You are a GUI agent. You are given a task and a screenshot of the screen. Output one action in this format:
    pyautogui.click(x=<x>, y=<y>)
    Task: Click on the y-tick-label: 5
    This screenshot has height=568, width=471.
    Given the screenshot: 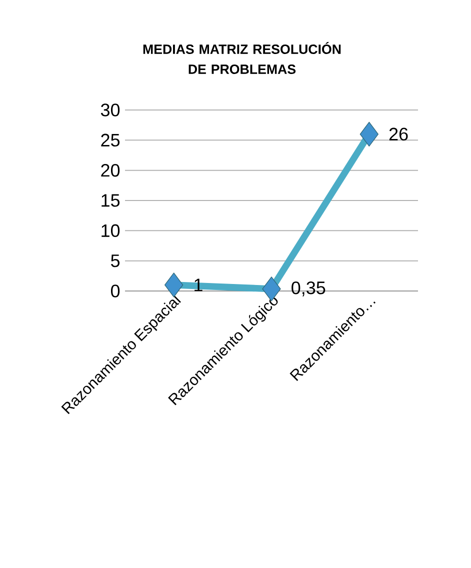 What is the action you would take?
    pyautogui.click(x=115, y=261)
    